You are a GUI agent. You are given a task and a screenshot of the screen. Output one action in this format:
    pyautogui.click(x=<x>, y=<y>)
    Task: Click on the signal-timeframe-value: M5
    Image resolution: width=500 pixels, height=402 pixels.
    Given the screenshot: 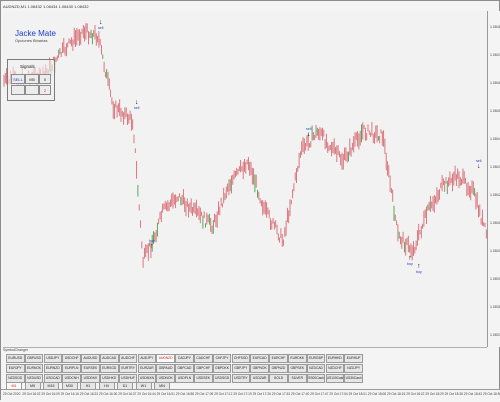 What is the action you would take?
    pyautogui.click(x=32, y=79)
    